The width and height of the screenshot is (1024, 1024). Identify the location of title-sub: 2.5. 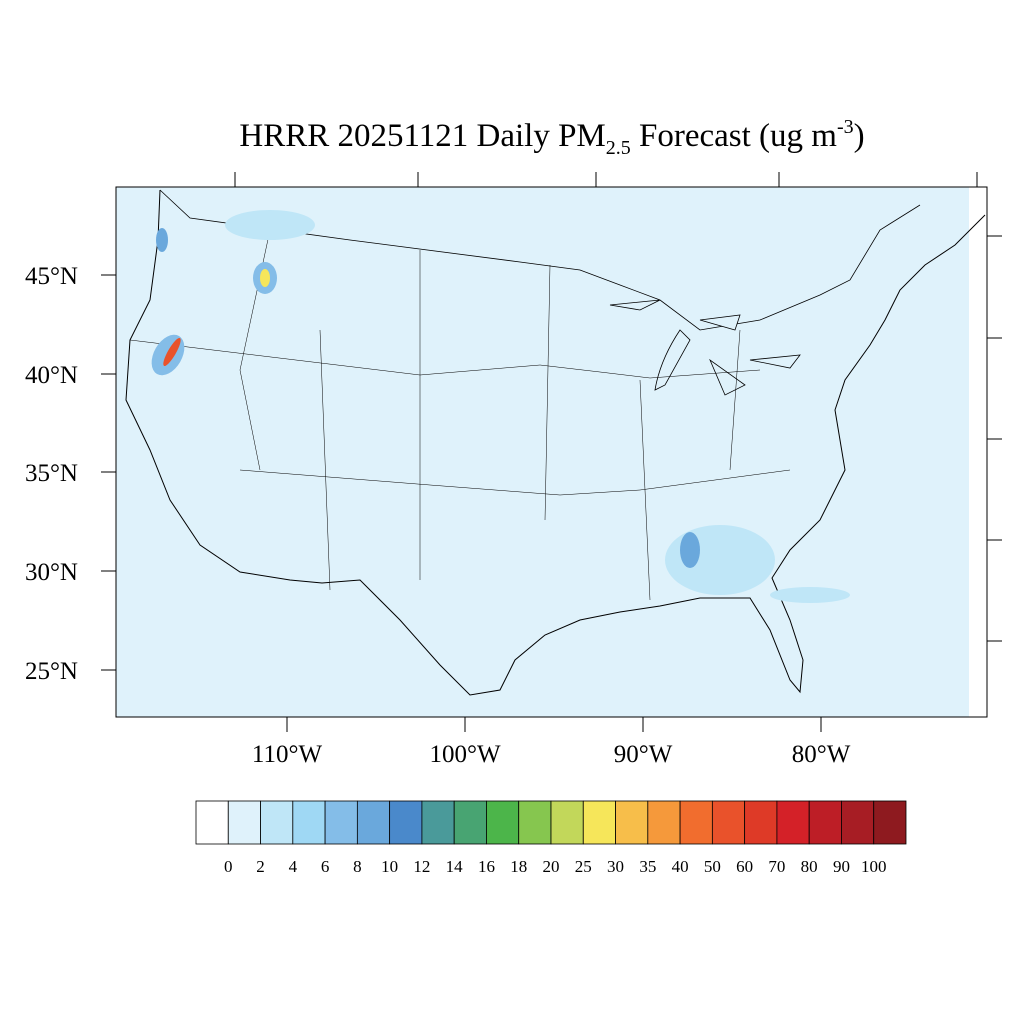
(618, 148).